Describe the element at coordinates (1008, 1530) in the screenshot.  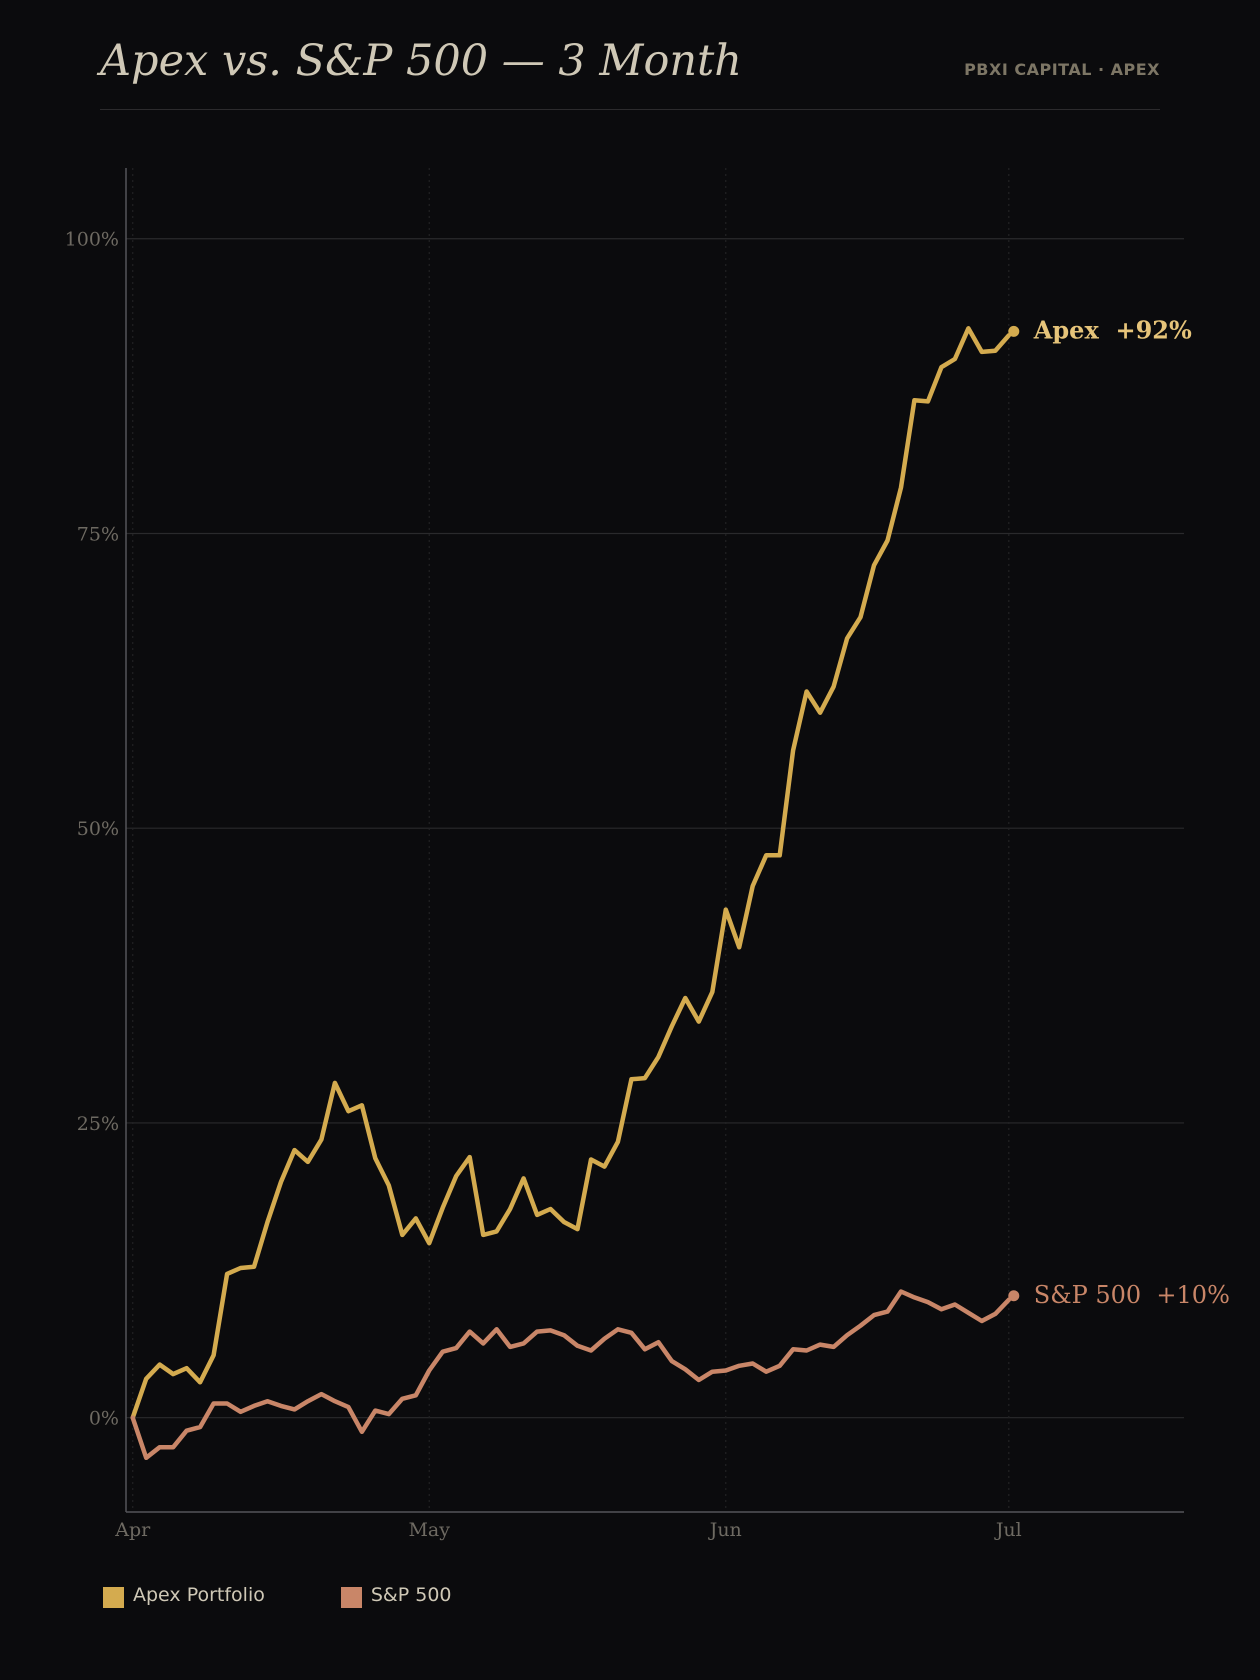
I see `x-tick-label: Jul` at that location.